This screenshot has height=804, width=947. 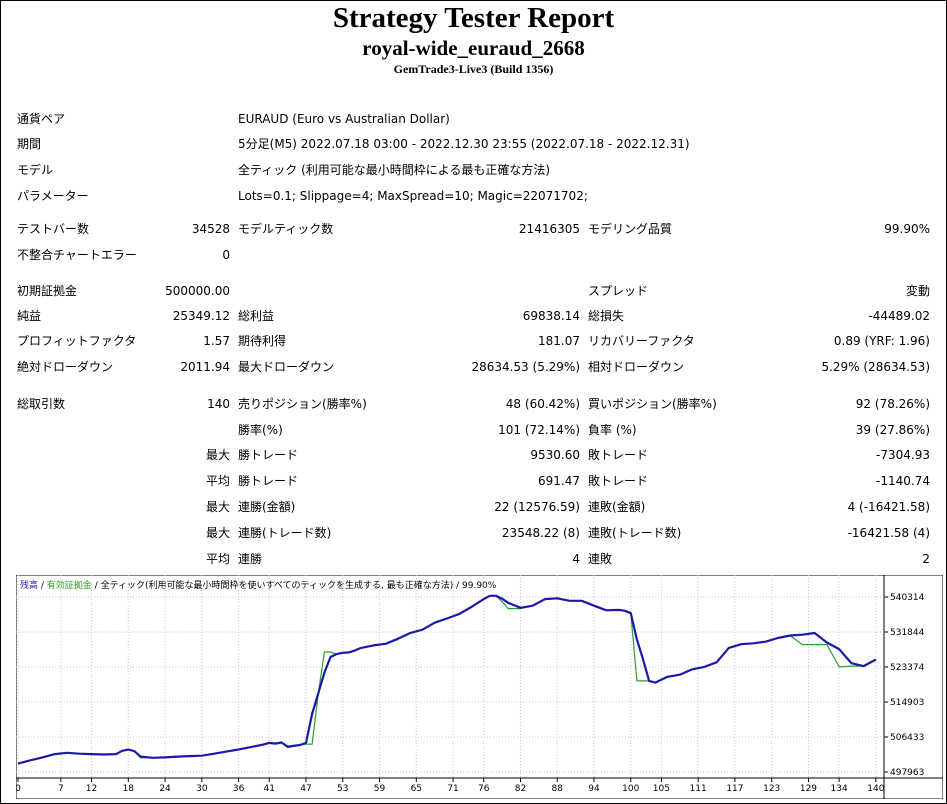 What do you see at coordinates (91, 789) in the screenshot?
I see `x-tick-label: 12` at bounding box center [91, 789].